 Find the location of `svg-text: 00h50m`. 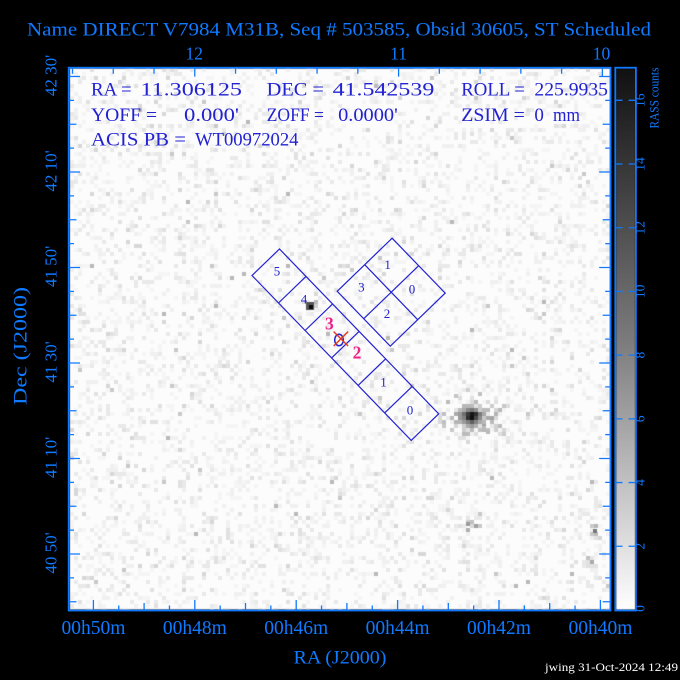

svg-text: 00h50m is located at coordinates (93, 628).